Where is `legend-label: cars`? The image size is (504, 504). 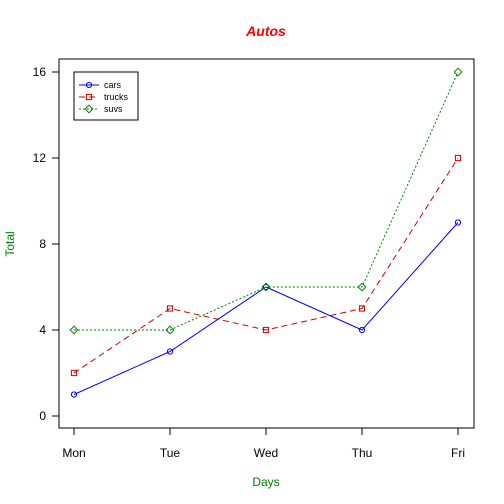 legend-label: cars is located at coordinates (113, 85).